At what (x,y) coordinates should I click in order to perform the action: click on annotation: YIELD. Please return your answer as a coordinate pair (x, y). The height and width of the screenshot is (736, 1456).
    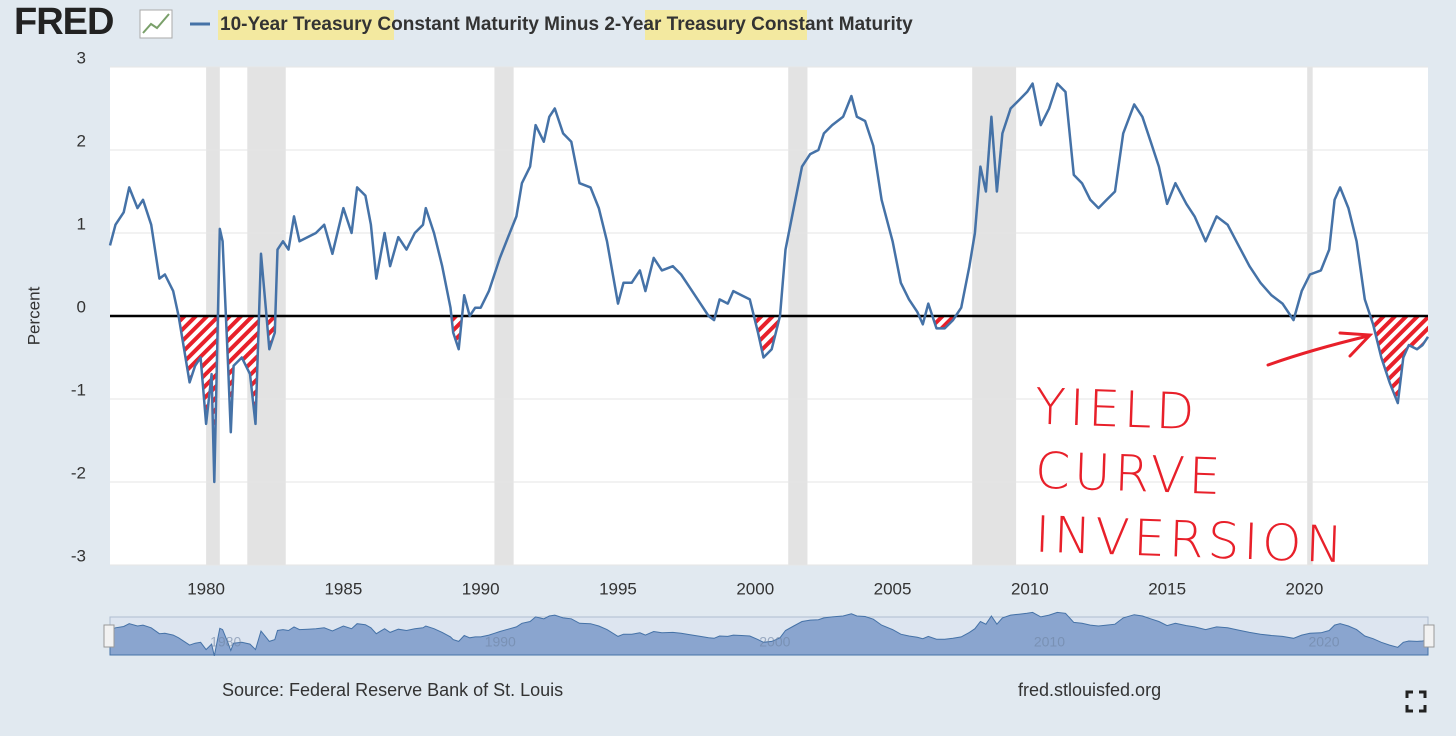
    Looking at the image, I should click on (1116, 410).